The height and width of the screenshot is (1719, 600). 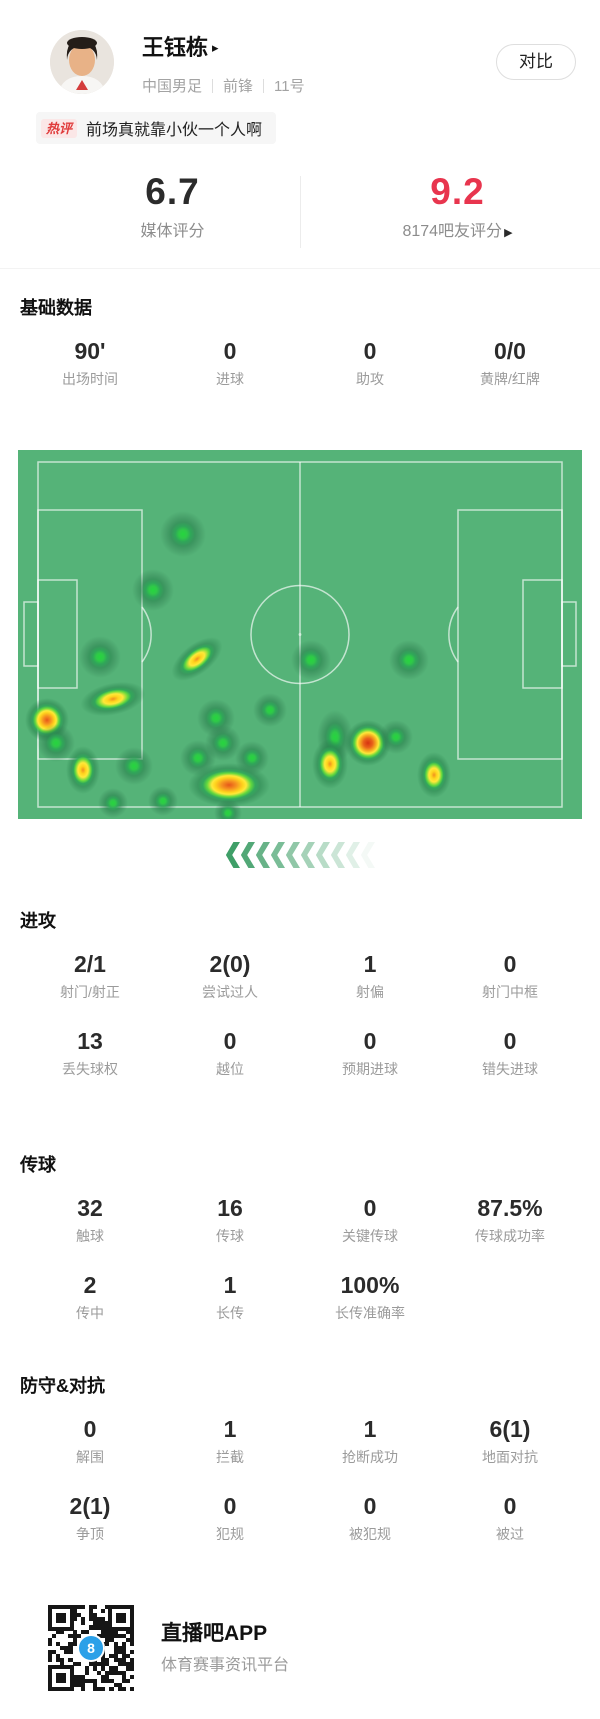 What do you see at coordinates (172, 231) in the screenshot?
I see `media-score-label: 媒体评分` at bounding box center [172, 231].